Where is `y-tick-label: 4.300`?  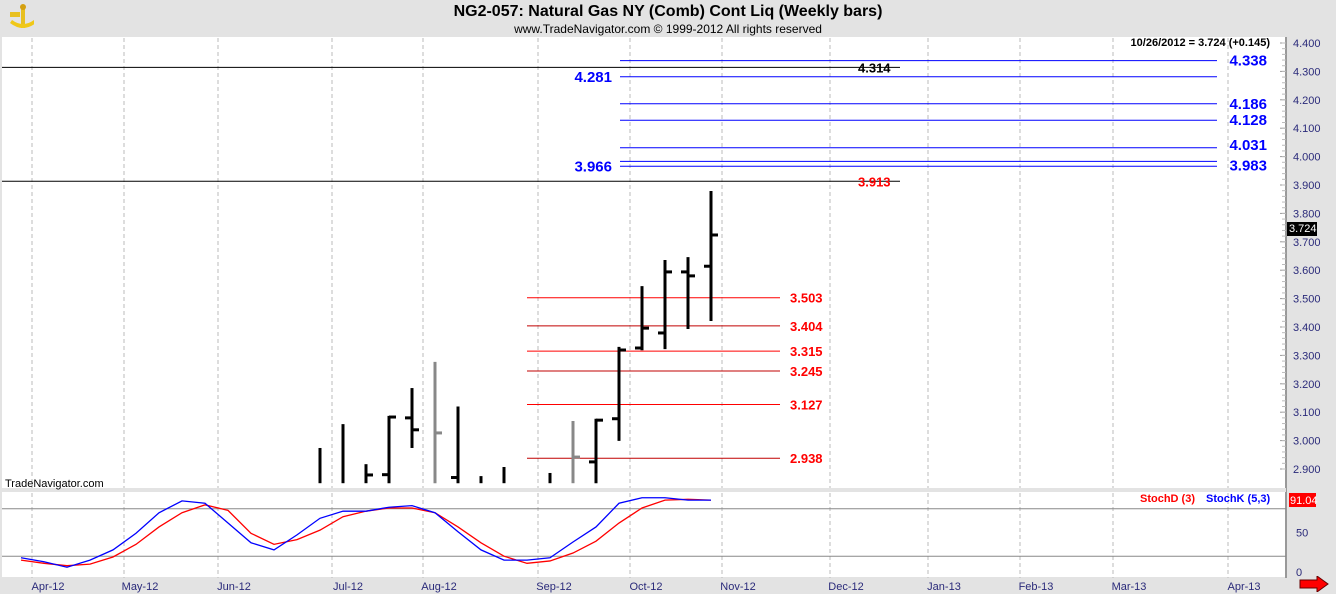 y-tick-label: 4.300 is located at coordinates (1307, 72).